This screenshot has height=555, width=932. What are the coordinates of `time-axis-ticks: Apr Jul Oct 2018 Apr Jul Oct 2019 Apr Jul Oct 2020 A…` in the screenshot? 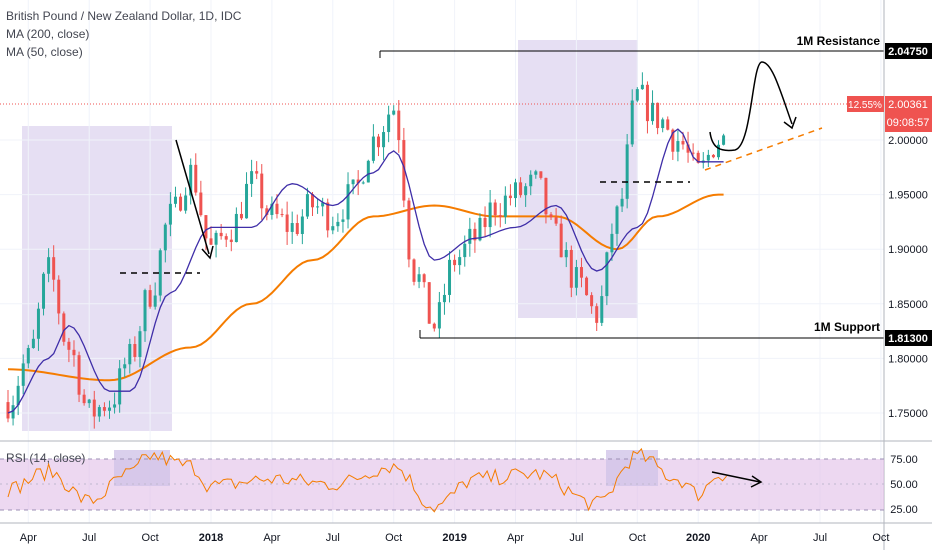 It's located at (455, 538).